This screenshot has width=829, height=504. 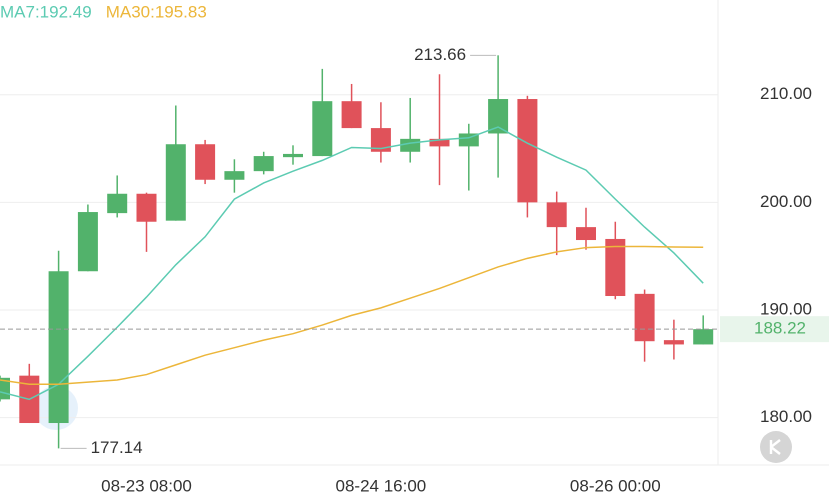 What do you see at coordinates (46, 11) in the screenshot?
I see `legend-entry: MA7:192.49` at bounding box center [46, 11].